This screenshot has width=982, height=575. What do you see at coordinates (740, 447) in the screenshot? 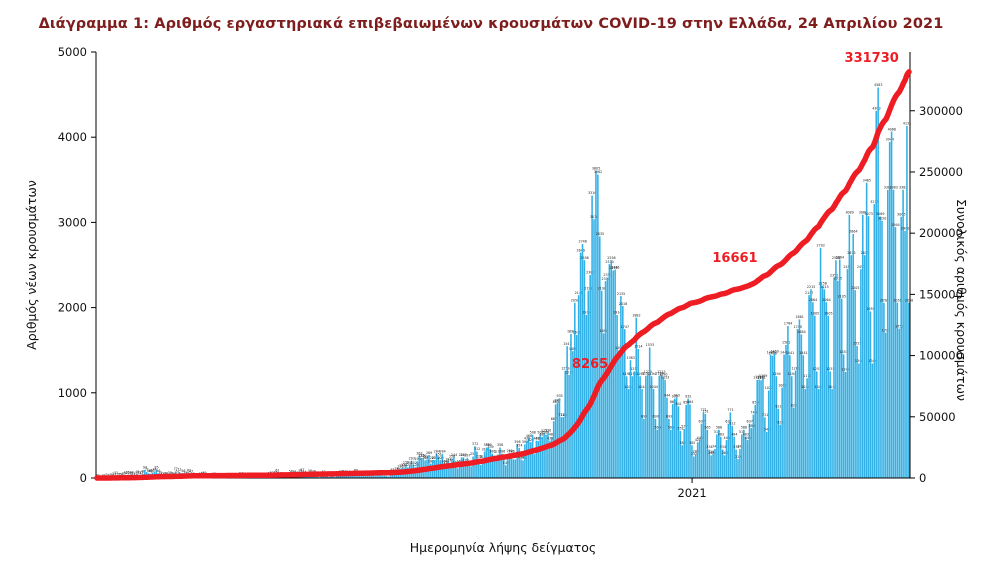
I see `svg-text: 341` at bounding box center [740, 447].